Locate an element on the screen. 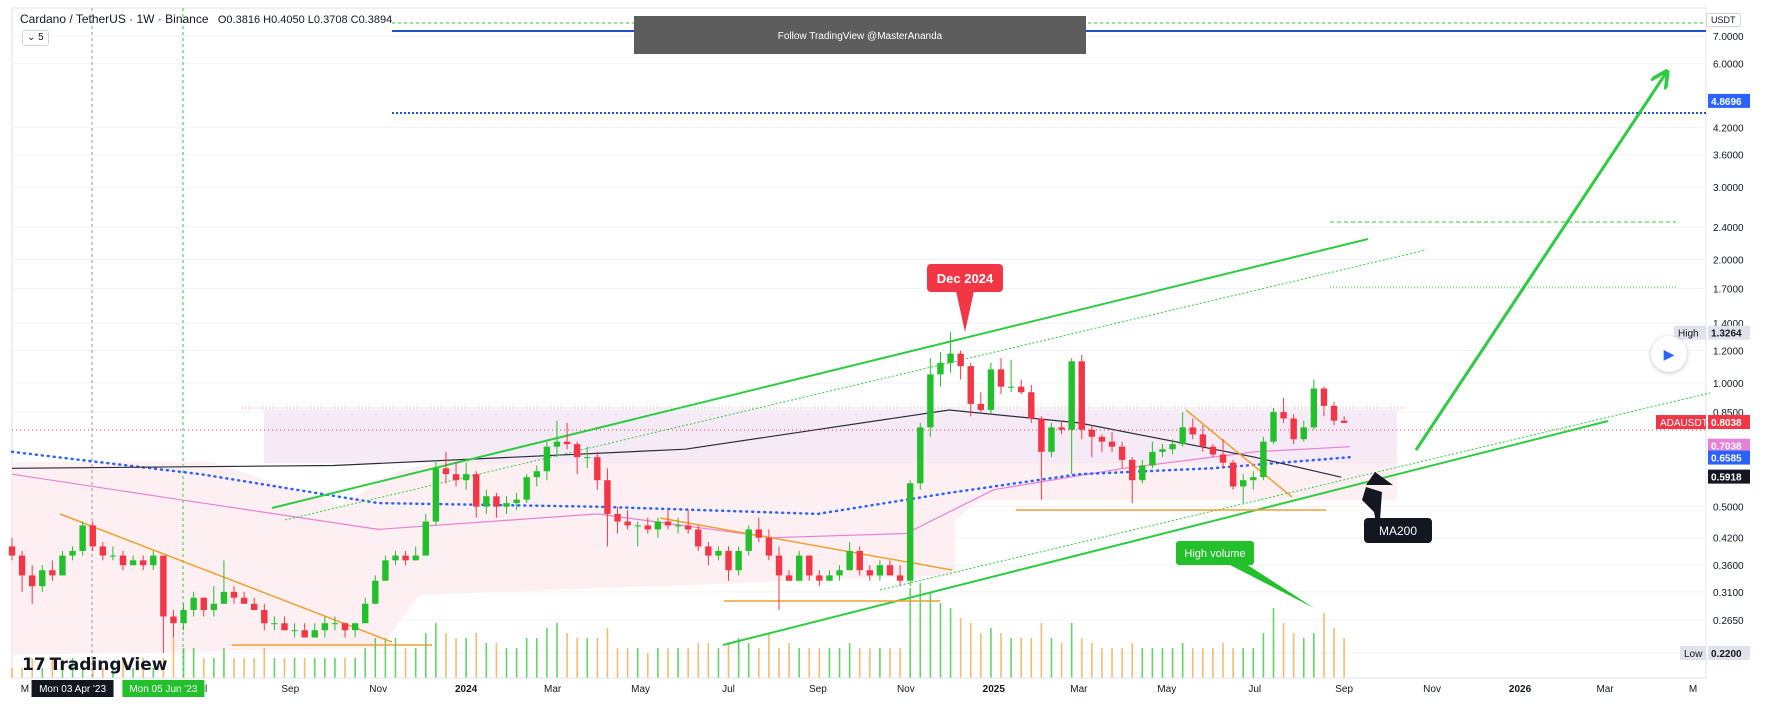 The width and height of the screenshot is (1771, 719). y-tick-label: 0.3600 is located at coordinates (1728, 566).